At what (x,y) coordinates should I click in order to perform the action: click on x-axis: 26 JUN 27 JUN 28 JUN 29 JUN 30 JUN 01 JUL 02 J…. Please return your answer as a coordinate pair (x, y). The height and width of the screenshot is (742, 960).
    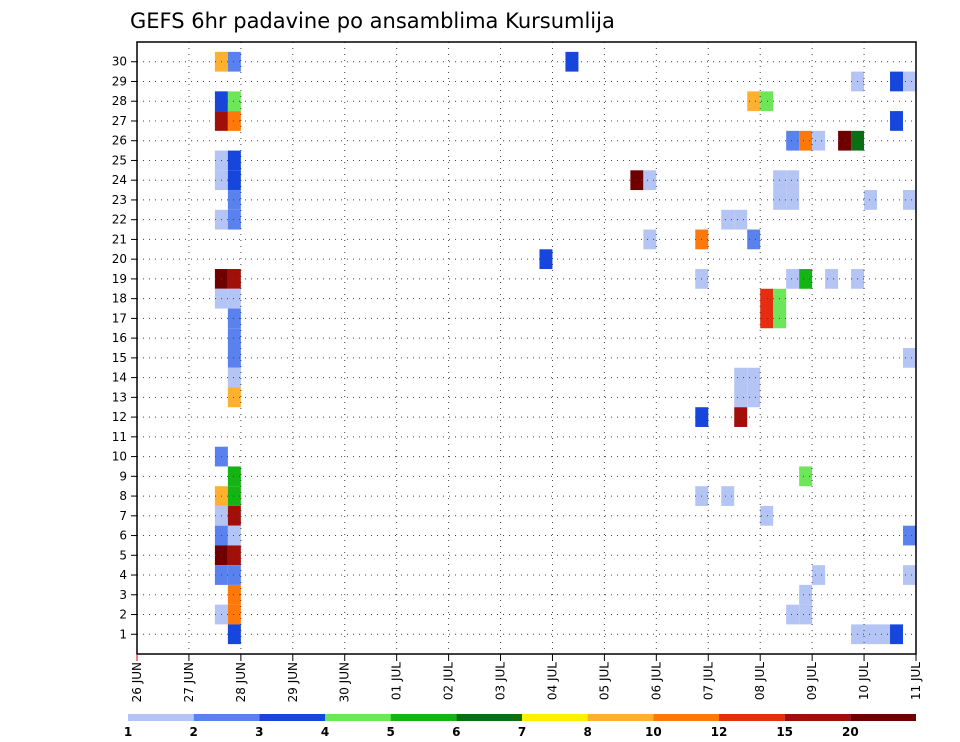
    Looking at the image, I should click on (526, 678).